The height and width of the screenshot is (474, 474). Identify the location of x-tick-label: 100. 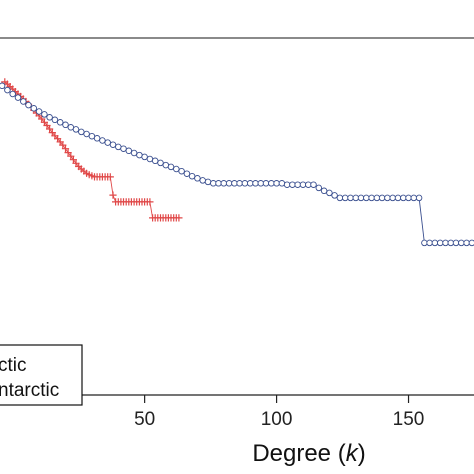
(277, 419).